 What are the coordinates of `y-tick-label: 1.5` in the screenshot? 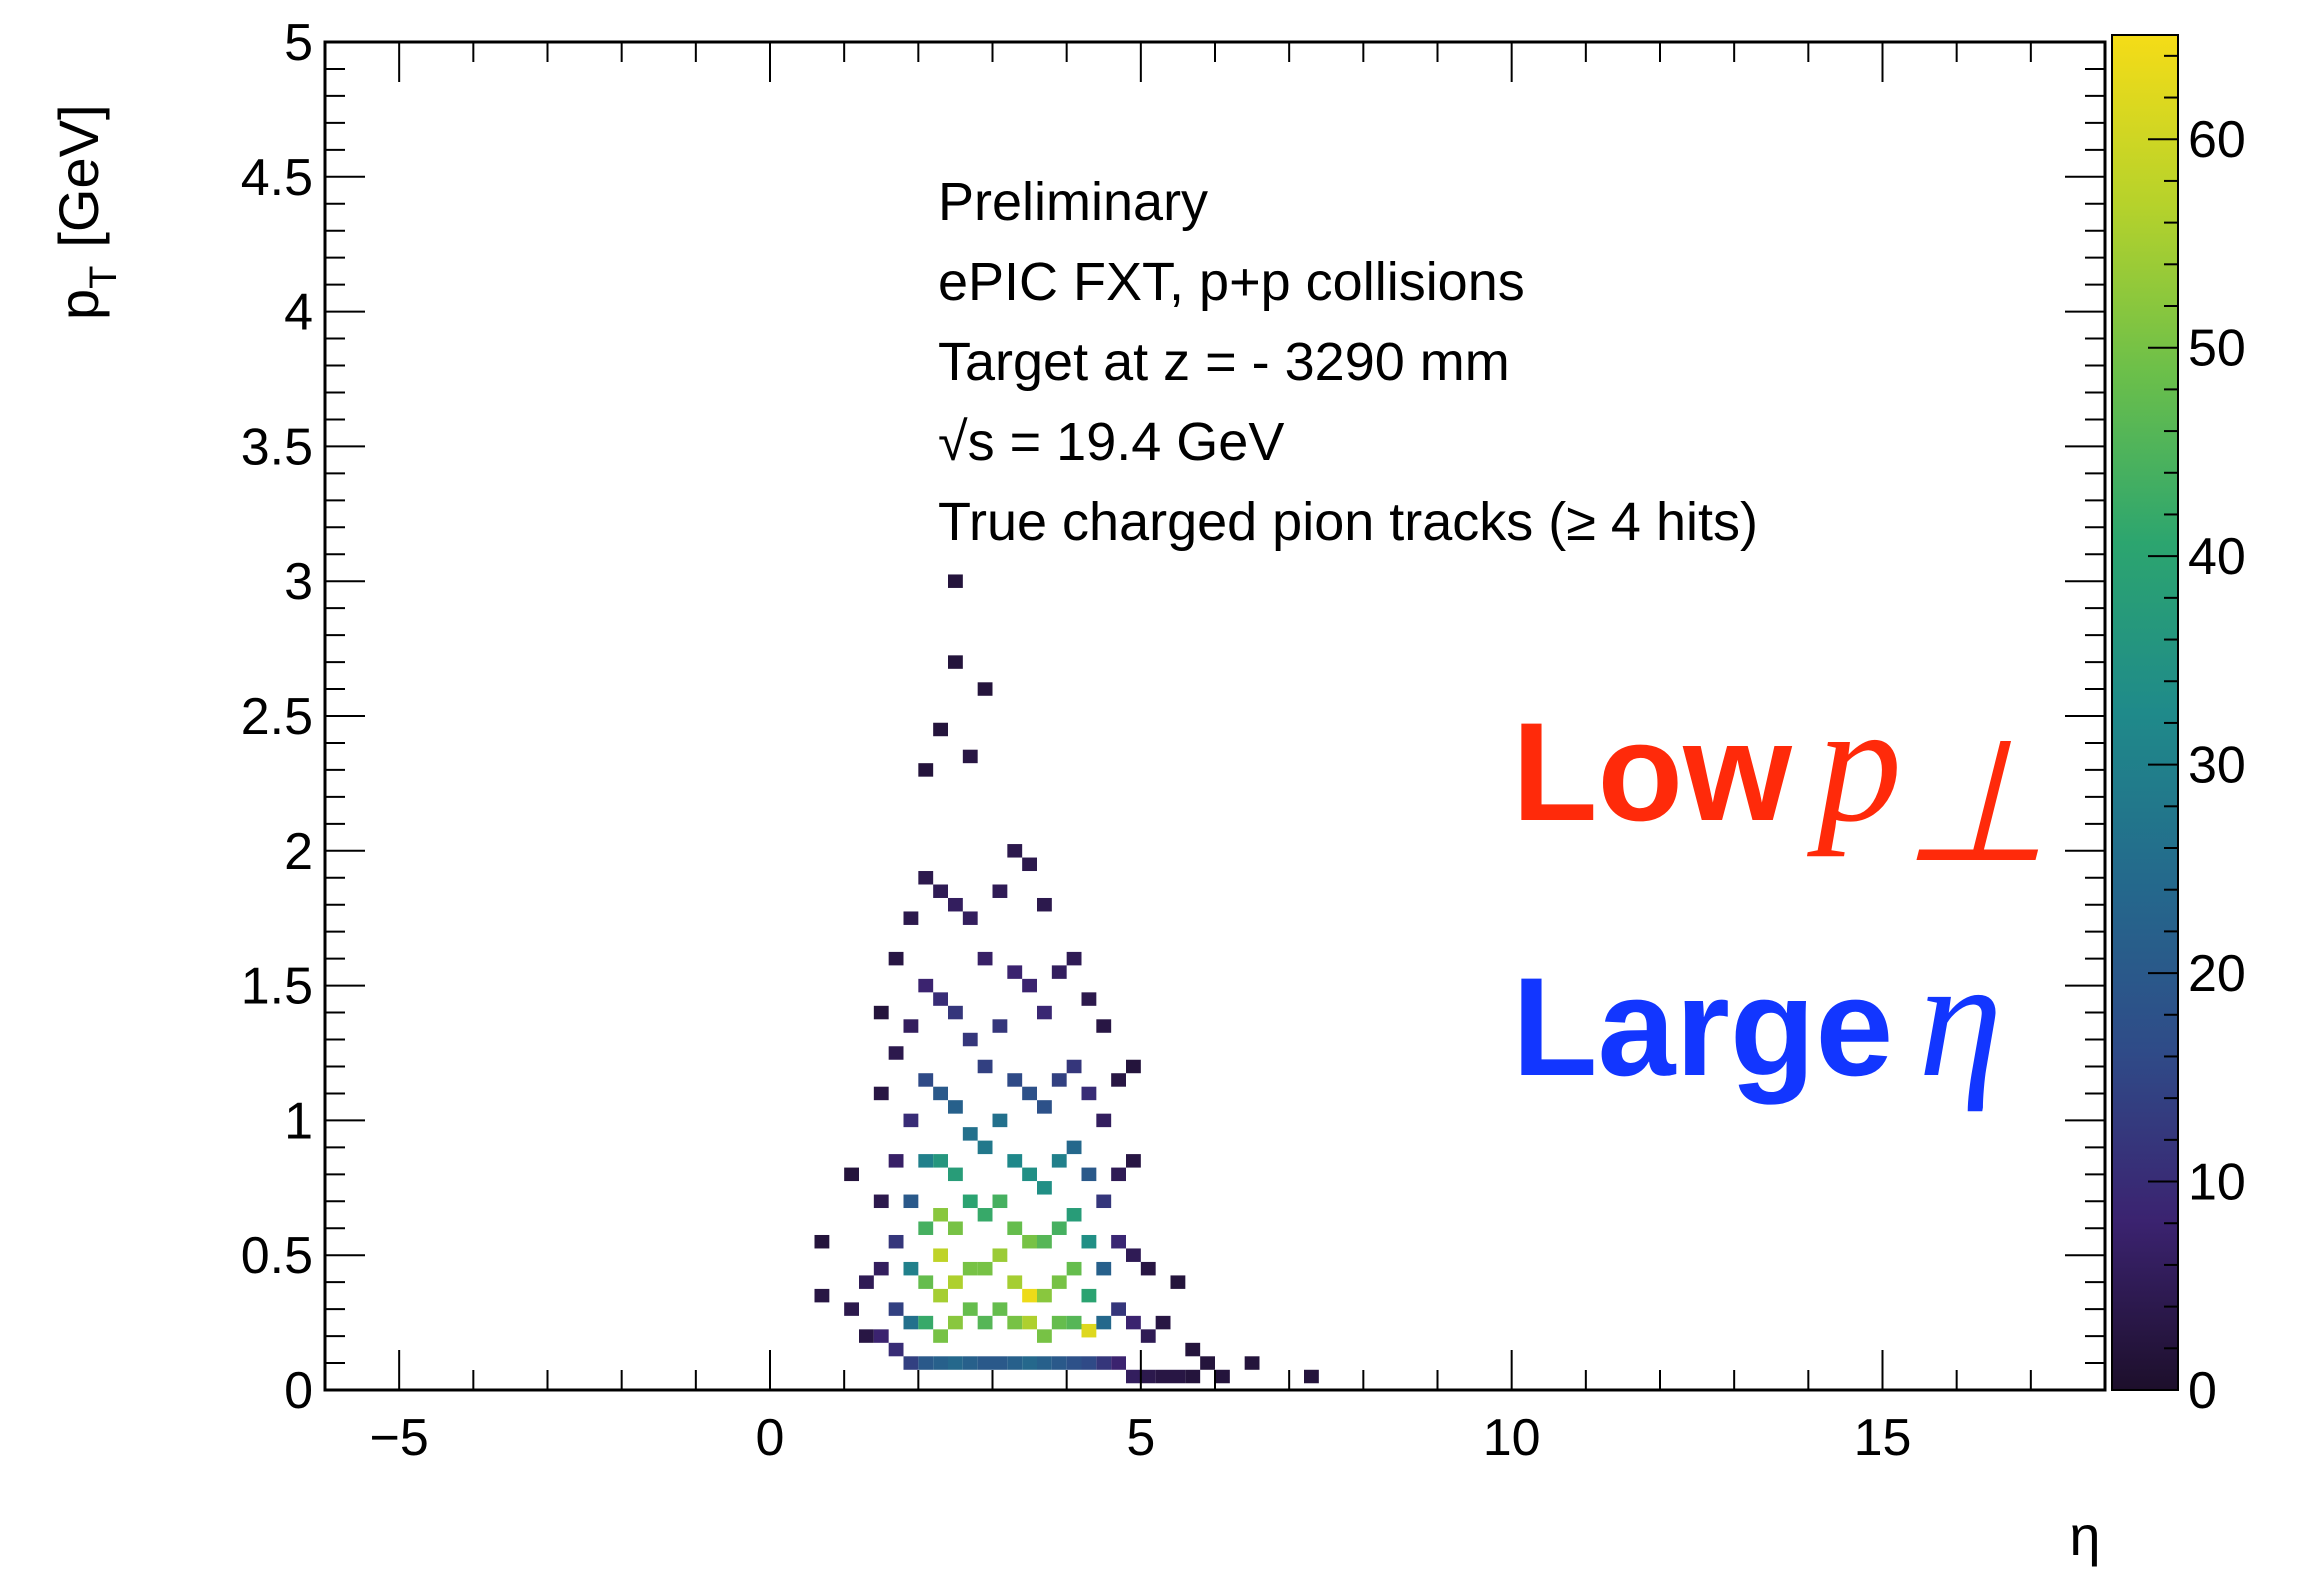 It's located at (277, 987).